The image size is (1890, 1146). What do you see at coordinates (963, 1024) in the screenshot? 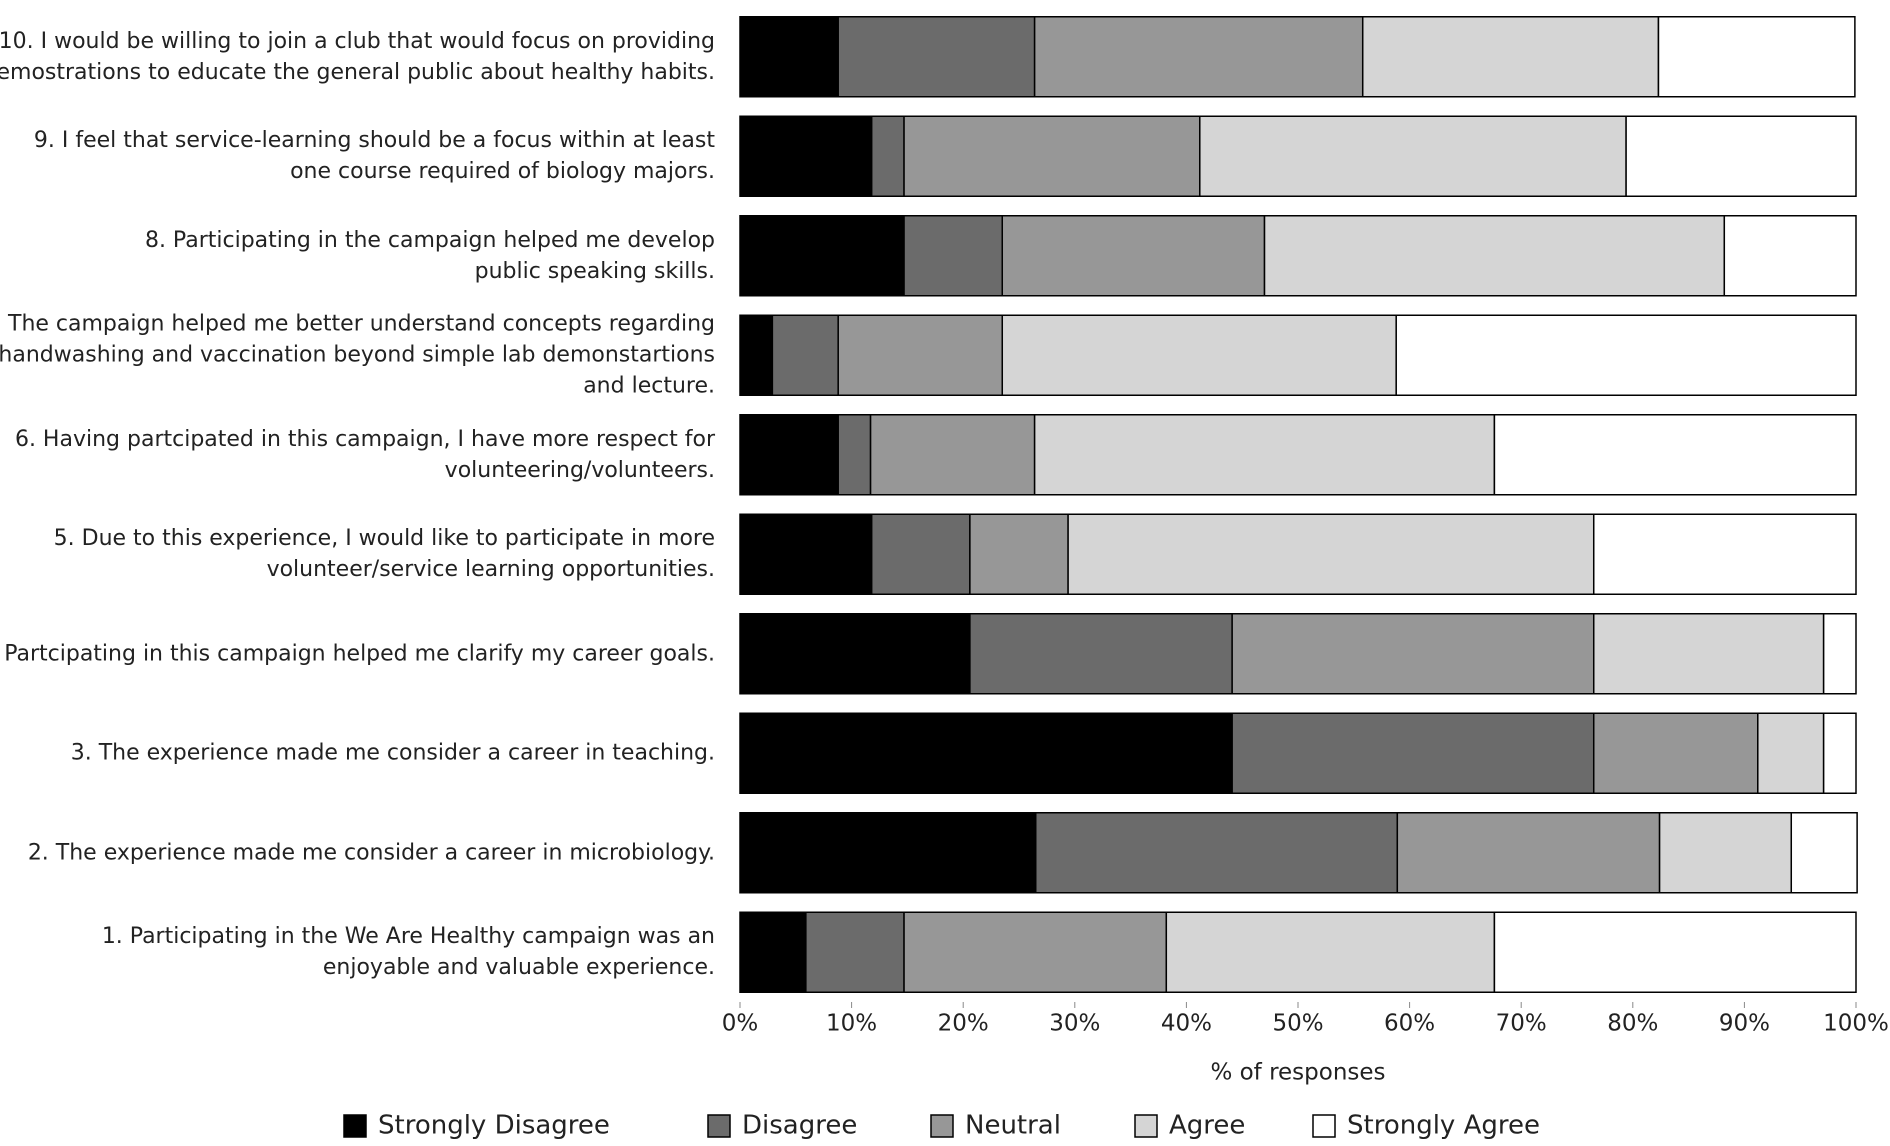
I see `x-tick-label: 20%` at bounding box center [963, 1024].